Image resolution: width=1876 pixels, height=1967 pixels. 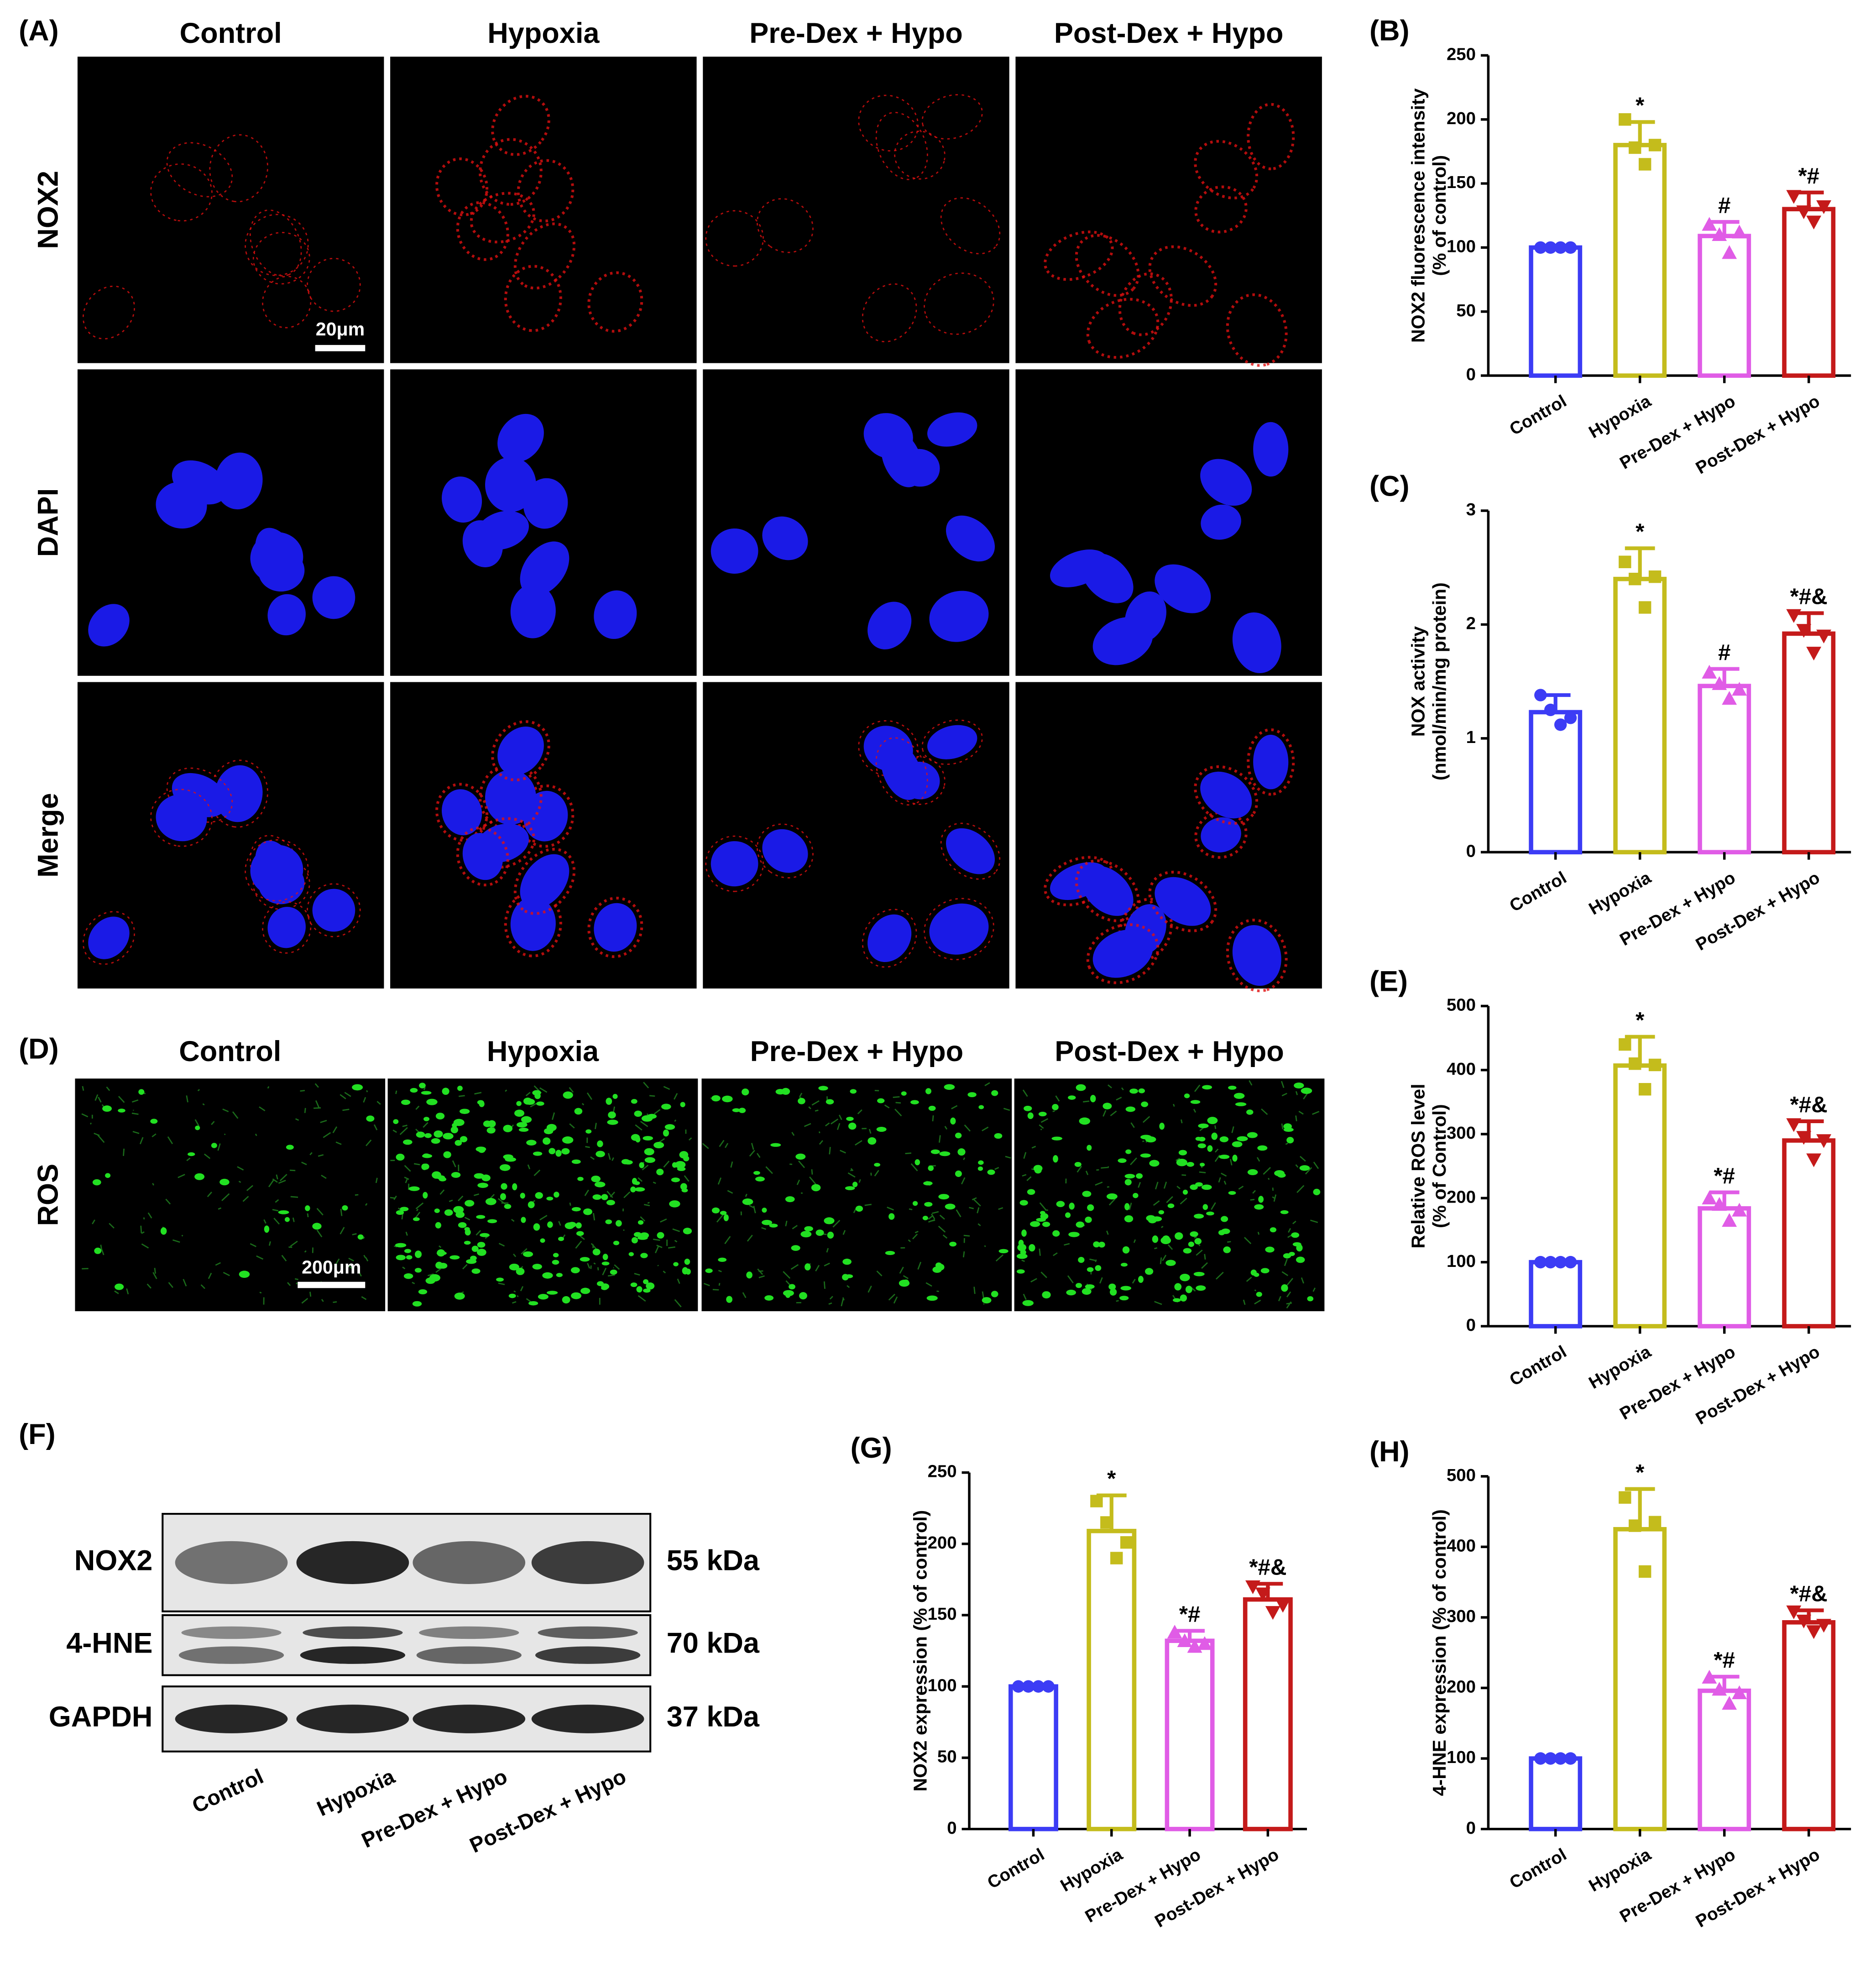 What do you see at coordinates (1461, 1197) in the screenshot?
I see `y-tick-label: 200` at bounding box center [1461, 1197].